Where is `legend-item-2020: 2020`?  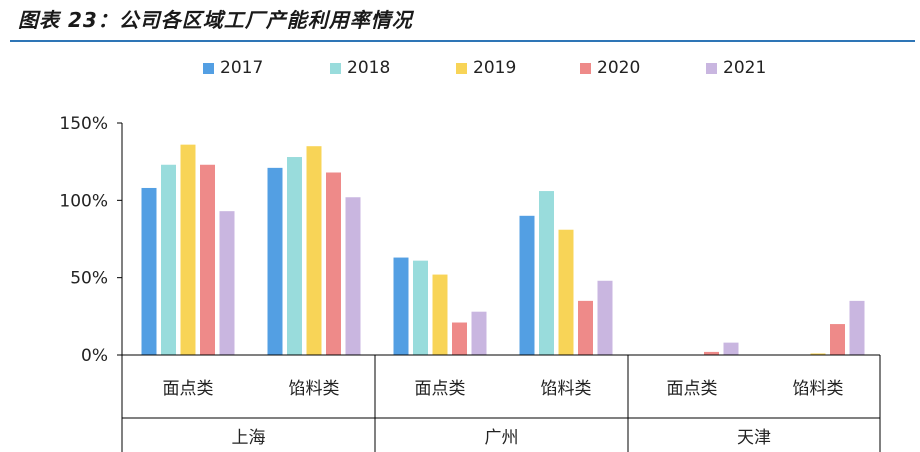
legend-item-2020: 2020 is located at coordinates (610, 68).